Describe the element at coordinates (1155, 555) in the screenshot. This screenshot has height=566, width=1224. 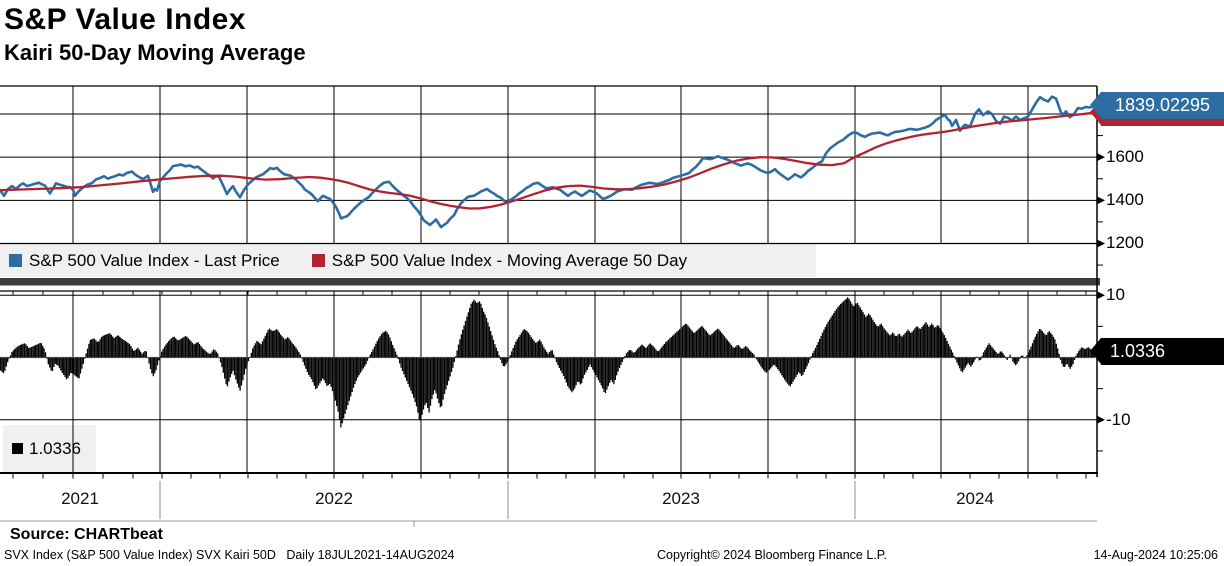
I see `footer-timestamp: 14-Aug-2024 10:25:06` at that location.